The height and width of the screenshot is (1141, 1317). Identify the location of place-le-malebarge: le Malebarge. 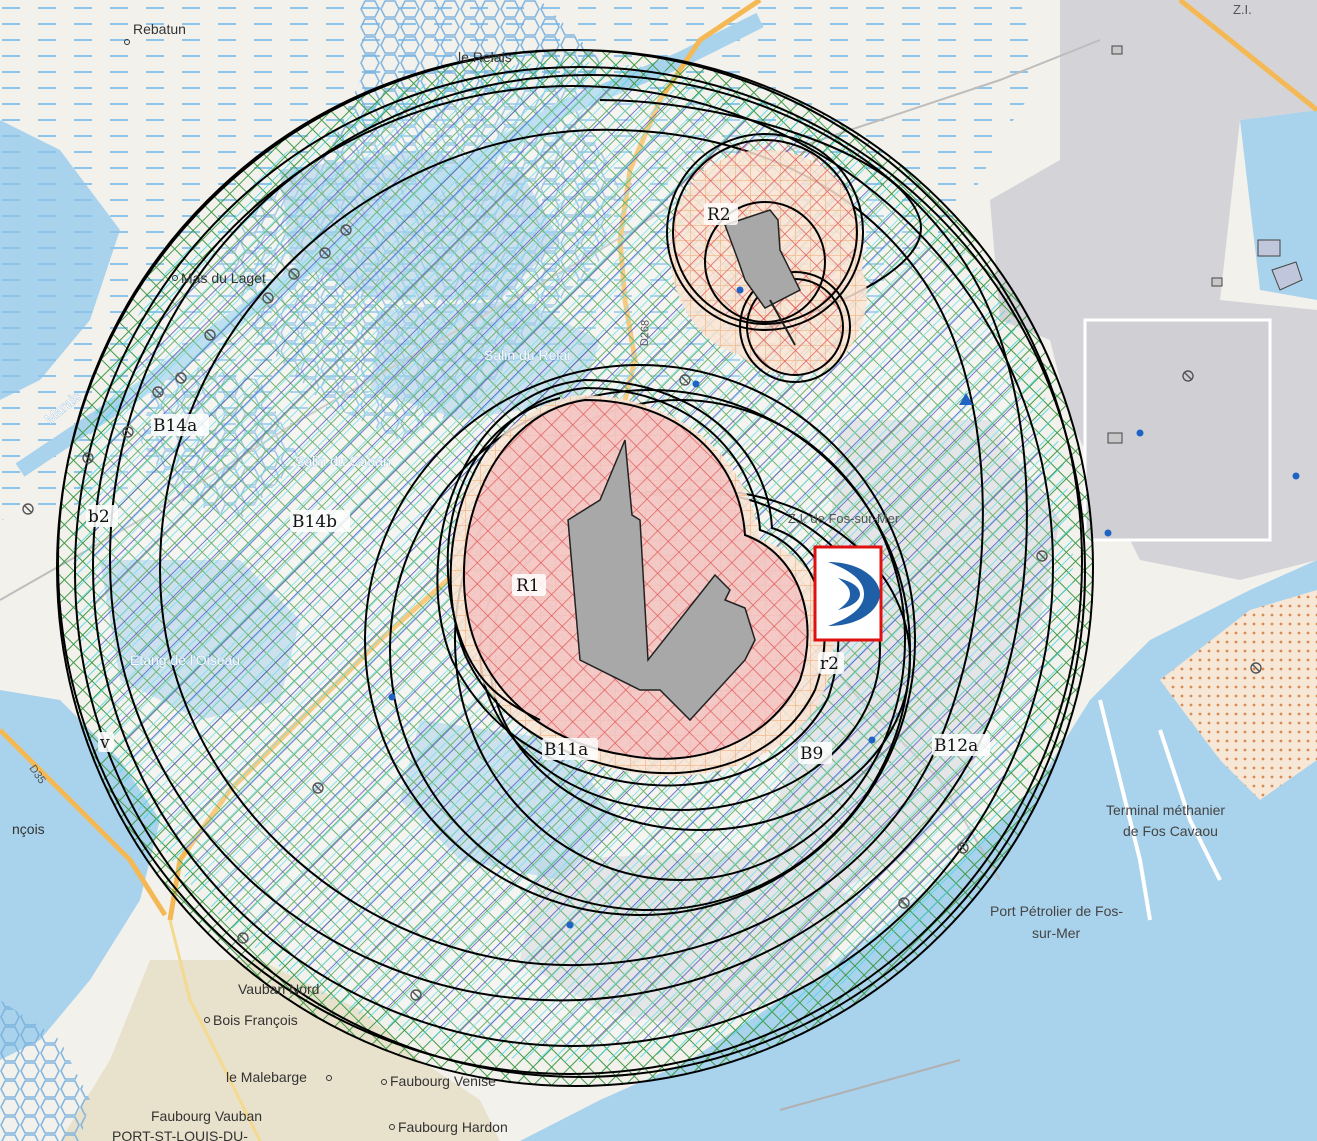
(266, 1077).